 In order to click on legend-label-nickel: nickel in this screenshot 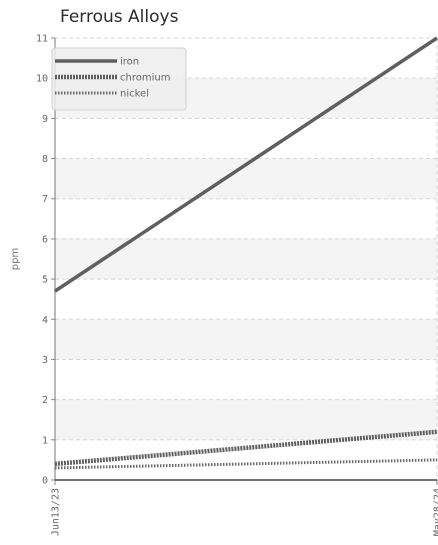, I will do `click(134, 94)`.